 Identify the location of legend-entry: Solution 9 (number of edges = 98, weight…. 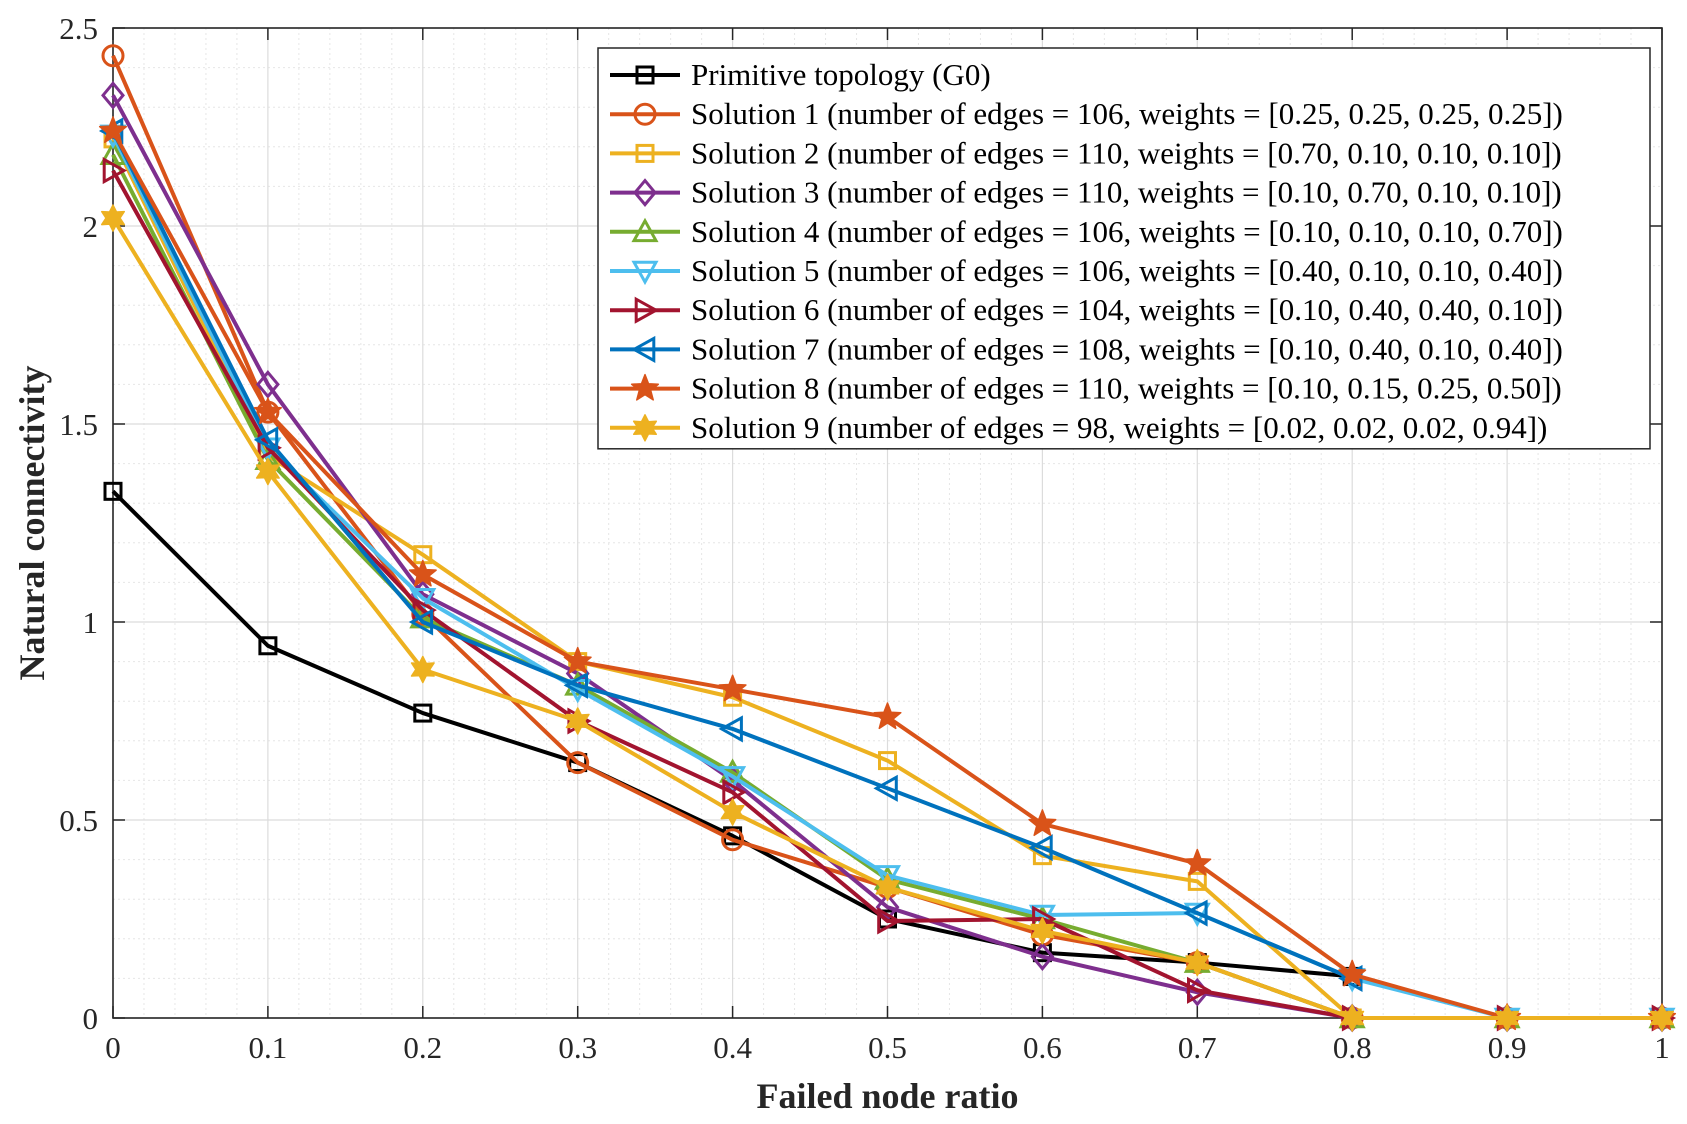
(1078, 427).